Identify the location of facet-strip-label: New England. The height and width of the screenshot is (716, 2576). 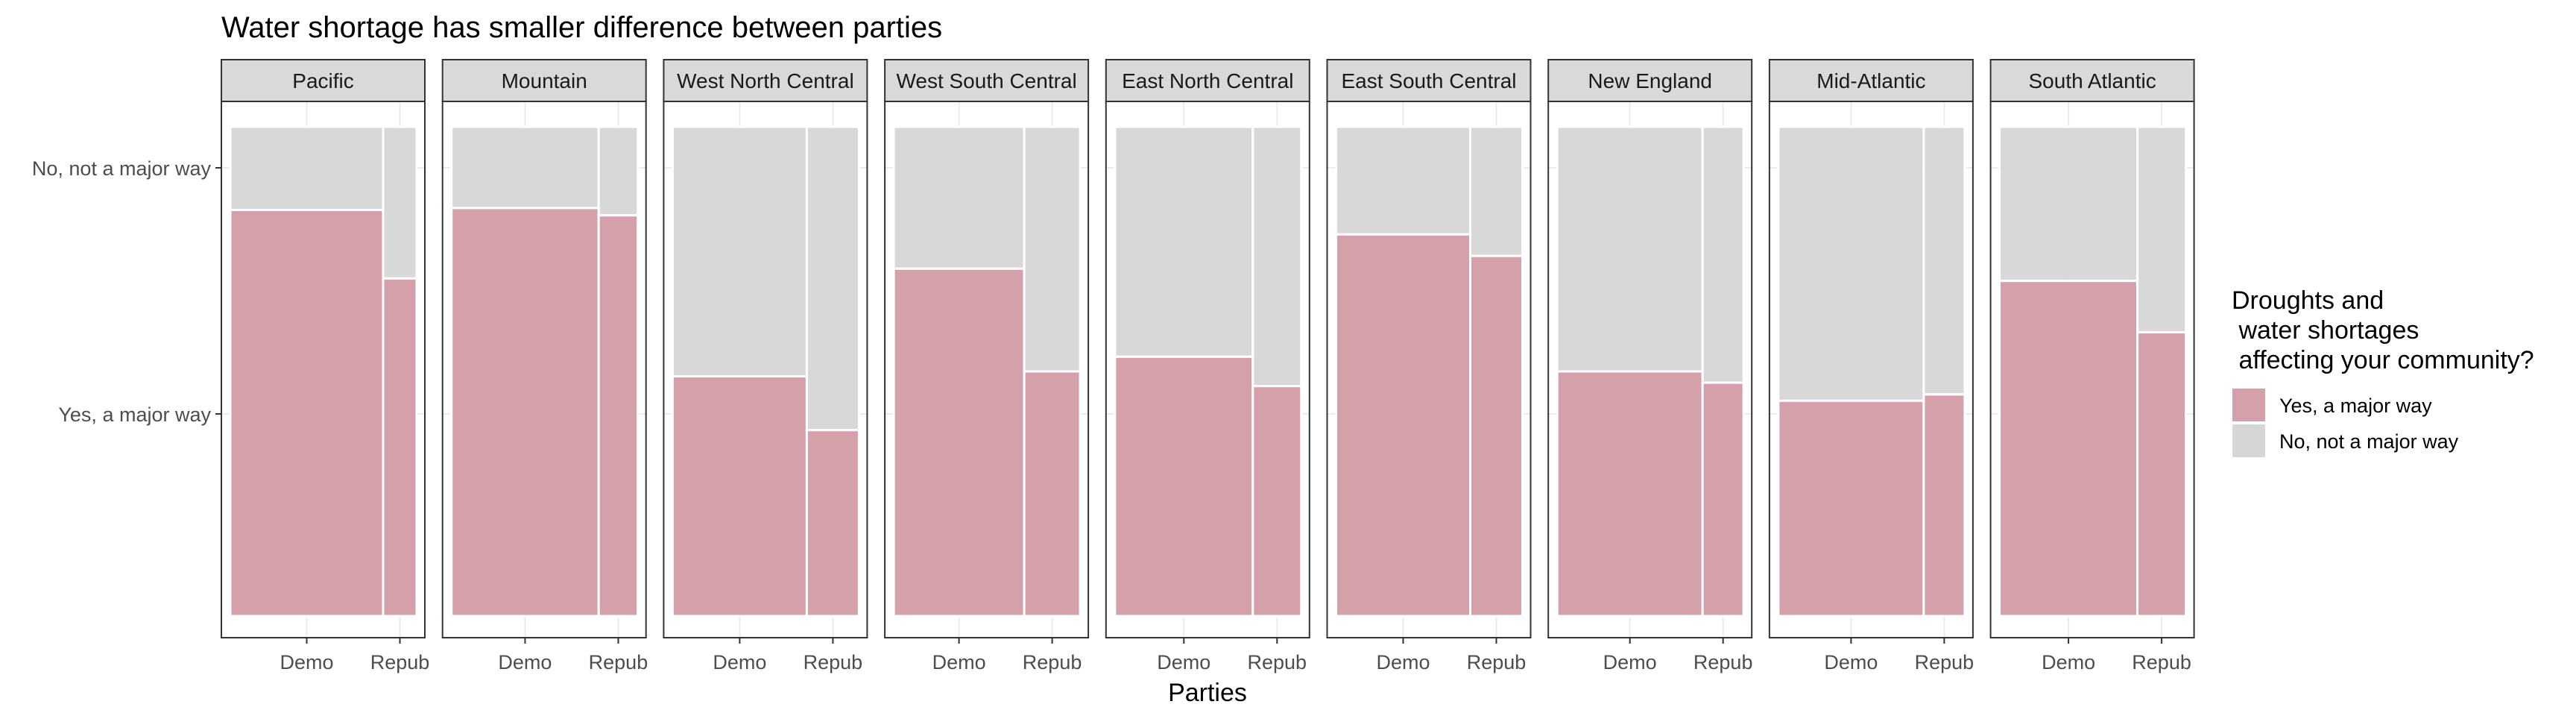
(1650, 80).